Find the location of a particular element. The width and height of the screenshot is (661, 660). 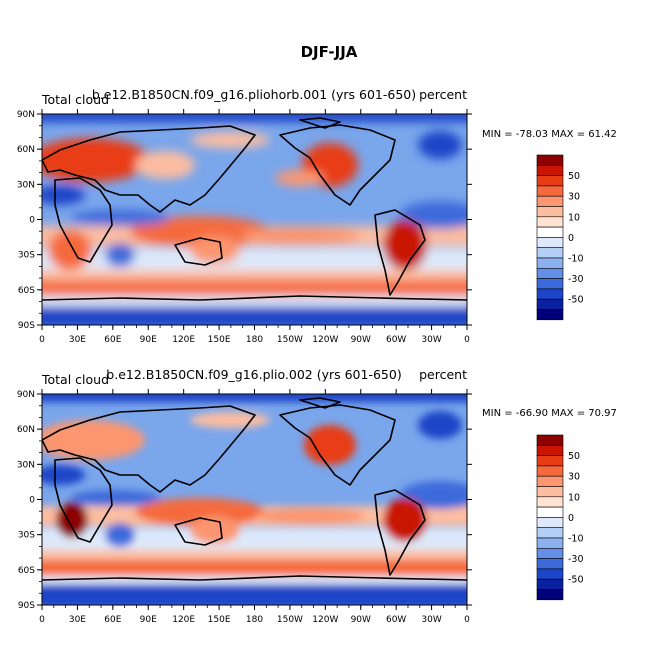

panel-2-left-label: Total cloud is located at coordinates (75, 379).